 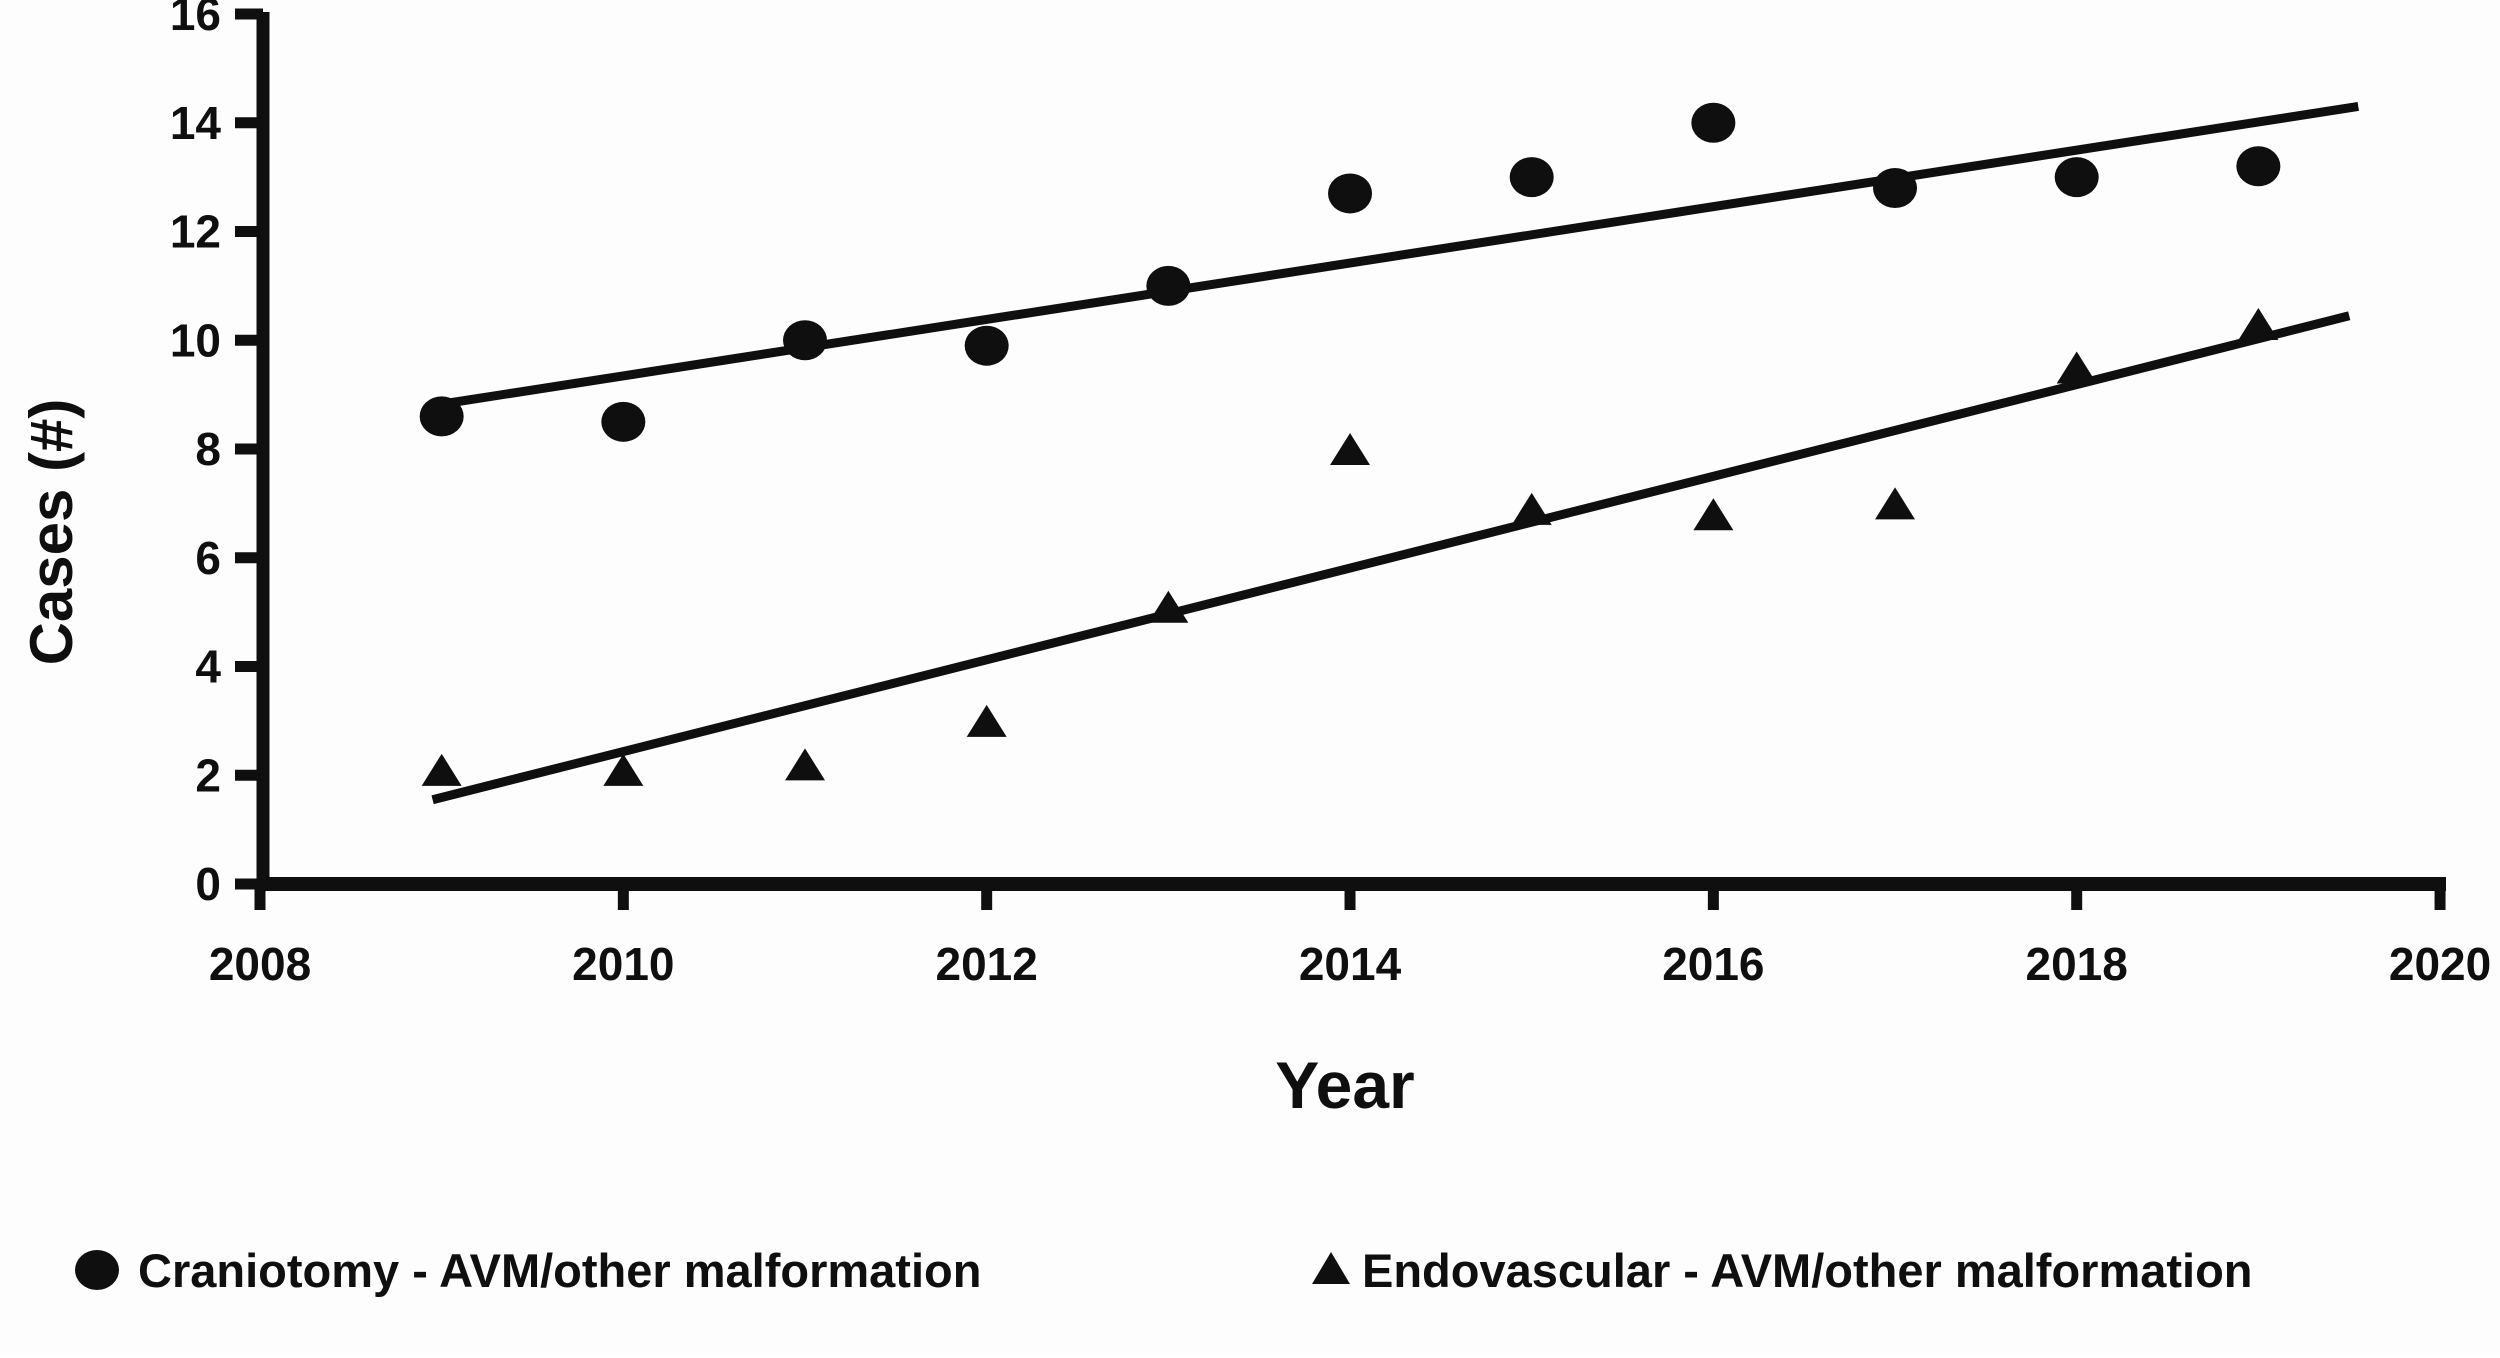 I want to click on x-tick-label: 2016, so click(x=1713, y=964).